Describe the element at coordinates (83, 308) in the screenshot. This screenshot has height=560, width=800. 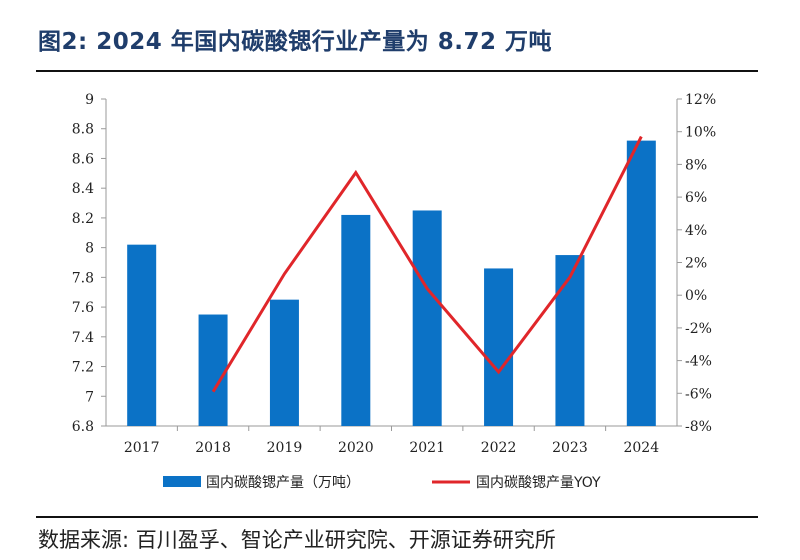
I see `left-tick-label: 7.6` at that location.